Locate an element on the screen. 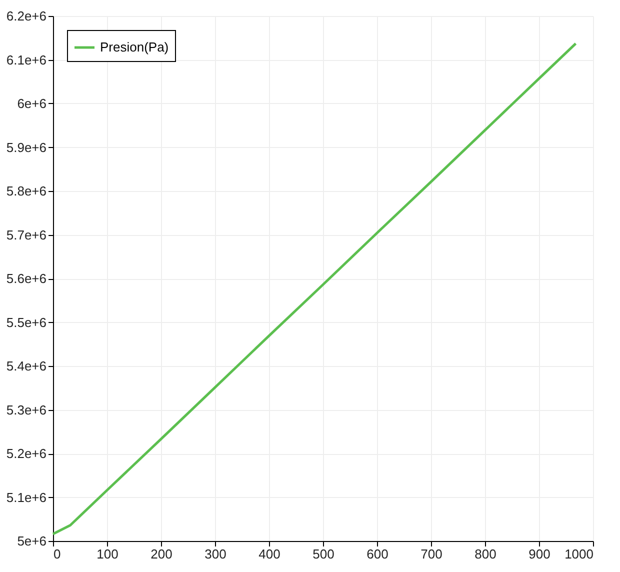 This screenshot has height=572, width=620. y-tick-label: 5.6e+6 is located at coordinates (26, 278).